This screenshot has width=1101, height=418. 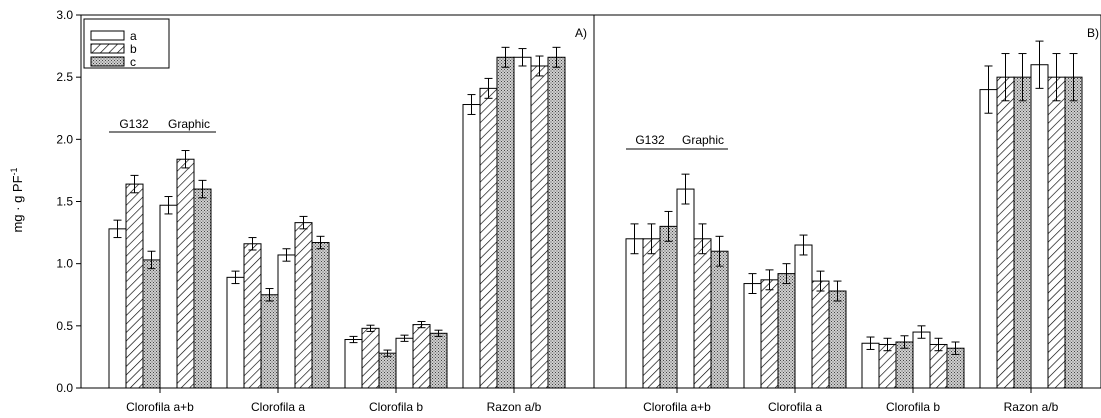 I want to click on group-label-g132-a: G132, so click(x=134, y=124).